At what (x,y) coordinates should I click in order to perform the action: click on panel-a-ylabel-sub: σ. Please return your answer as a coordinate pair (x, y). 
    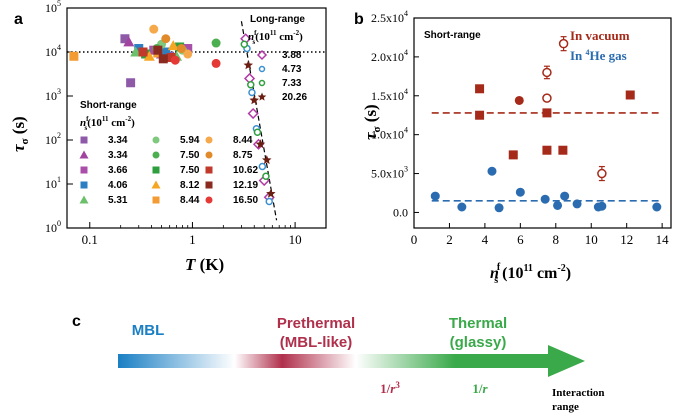
    Looking at the image, I should click on (25, 141).